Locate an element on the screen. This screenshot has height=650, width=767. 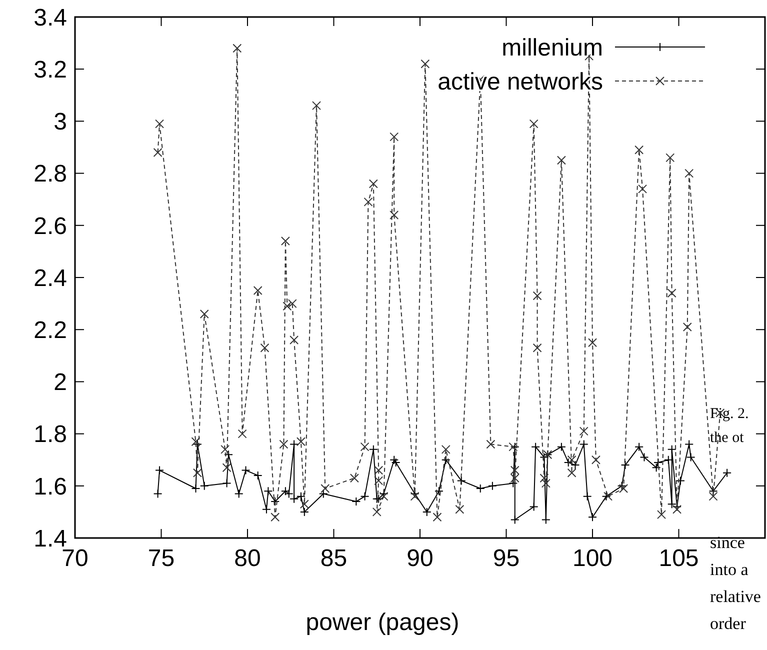
y-tick-label: 3.2 is located at coordinates (50, 70).